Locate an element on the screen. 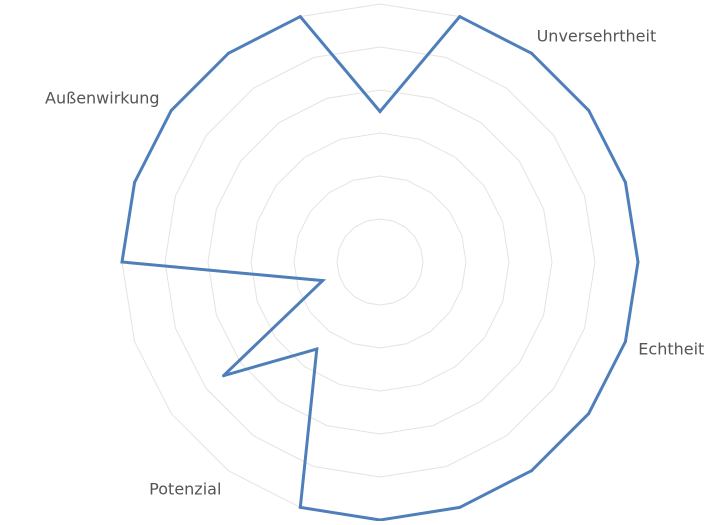 Image resolution: width=711 pixels, height=525 pixels. axis-label: Außenwirkung is located at coordinates (102, 97).